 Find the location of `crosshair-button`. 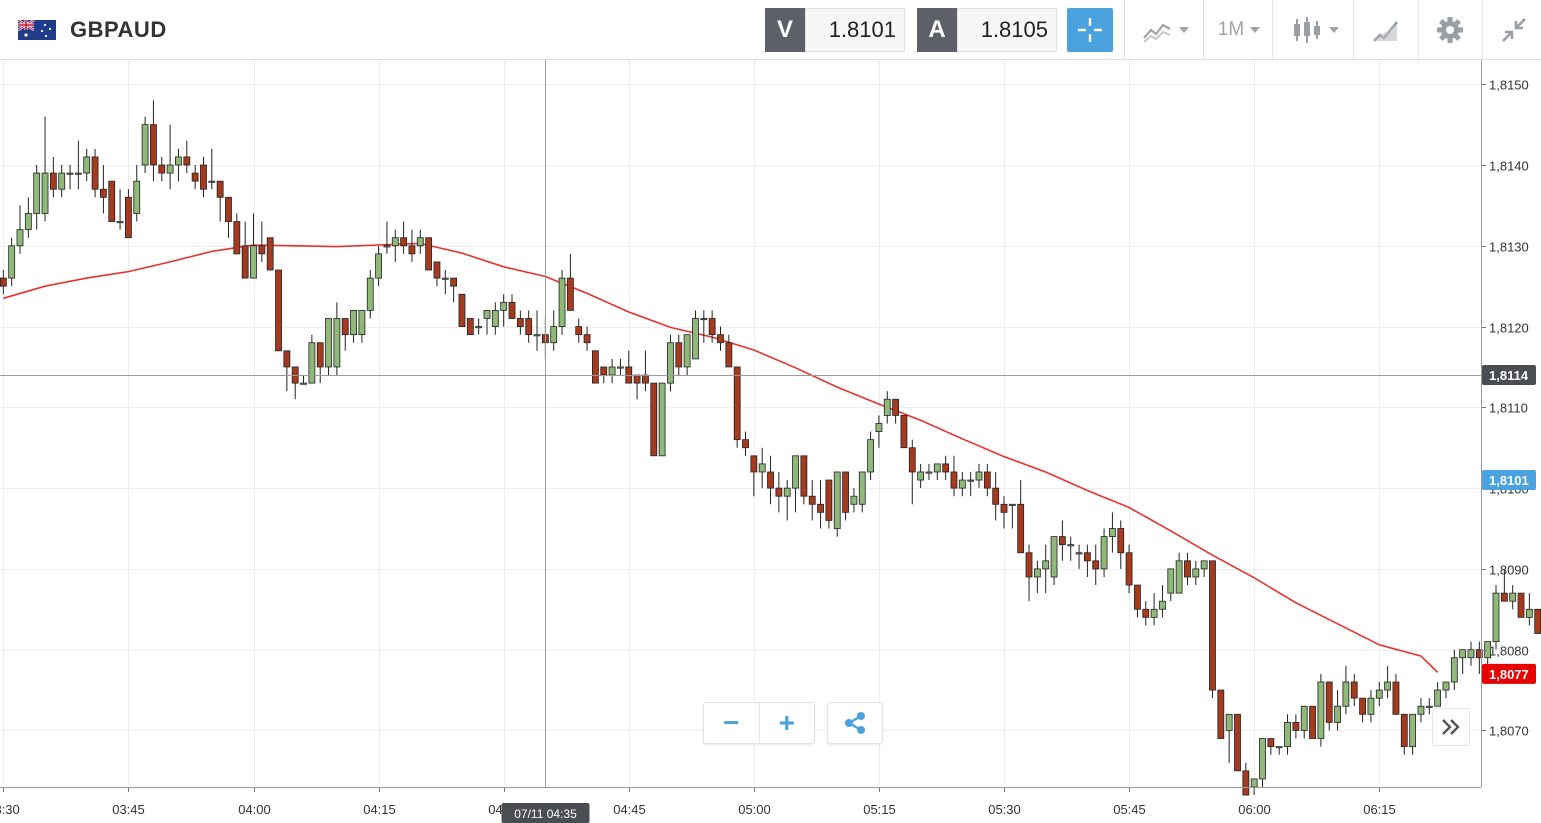

crosshair-button is located at coordinates (1090, 30).